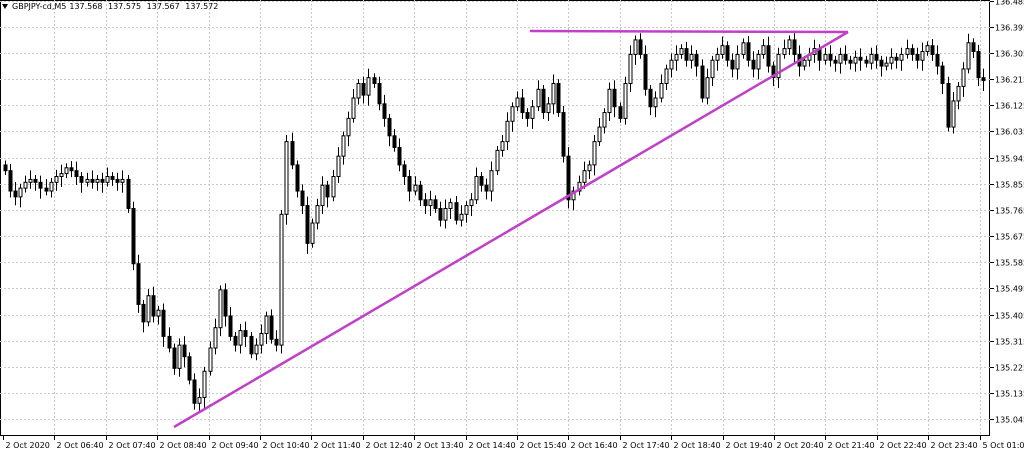  I want to click on high-value: 137.575, so click(124, 6).